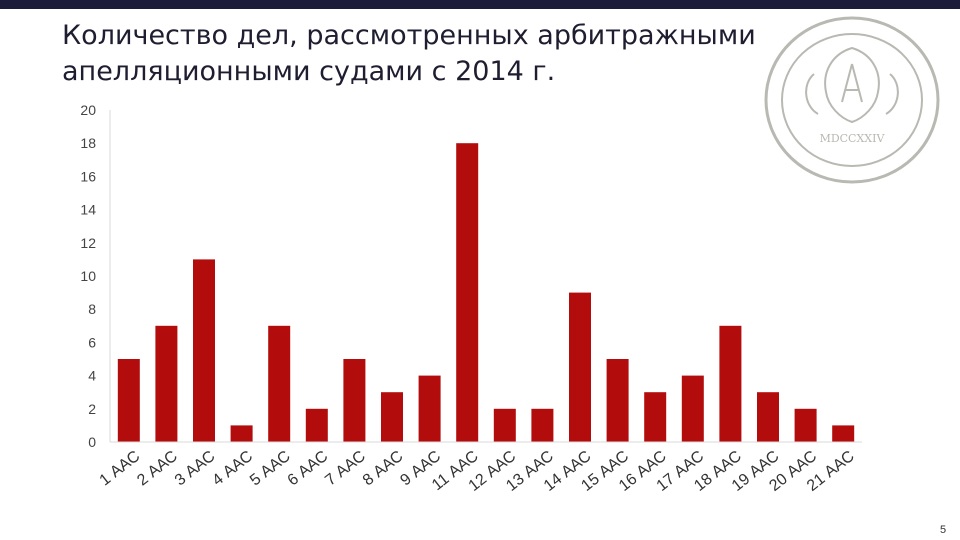 This screenshot has height=540, width=960. Describe the element at coordinates (480, 4) in the screenshot. I see `top-accent-bar` at that location.